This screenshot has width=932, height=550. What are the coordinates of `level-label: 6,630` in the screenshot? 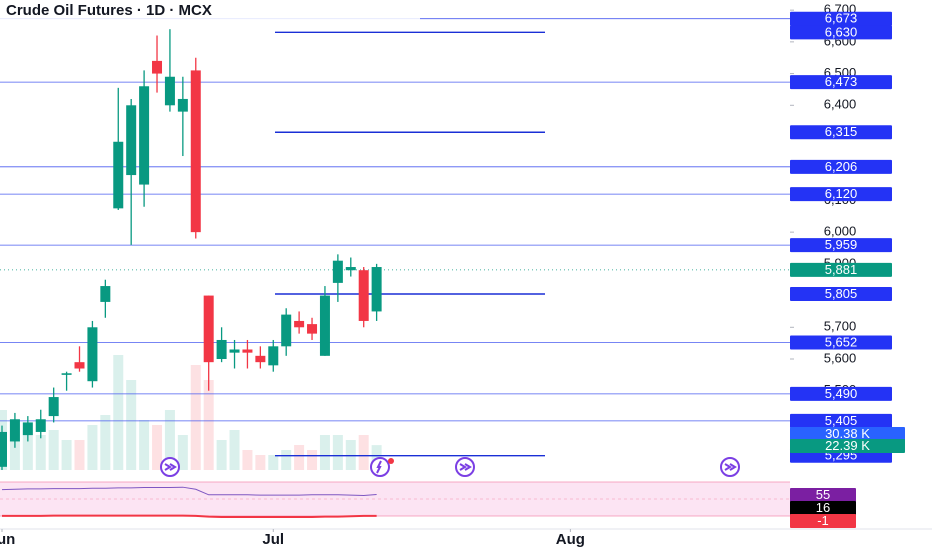 It's located at (841, 31).